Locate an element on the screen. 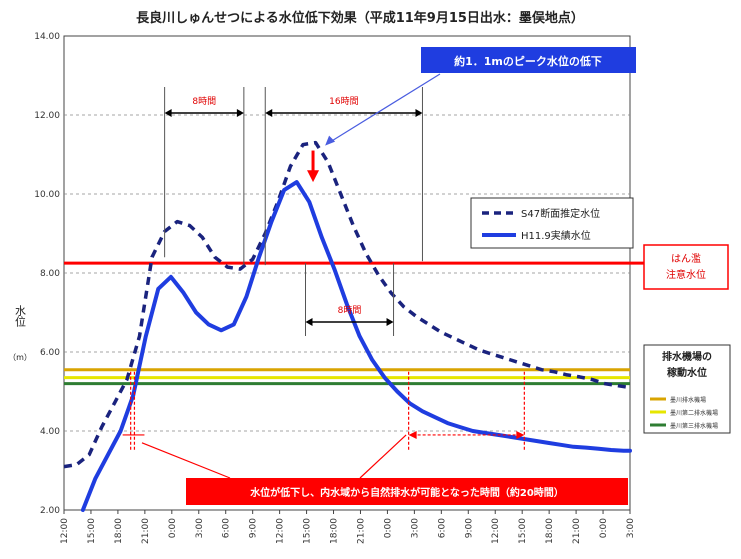 The image size is (741, 559). flood-warning-box is located at coordinates (686, 267).